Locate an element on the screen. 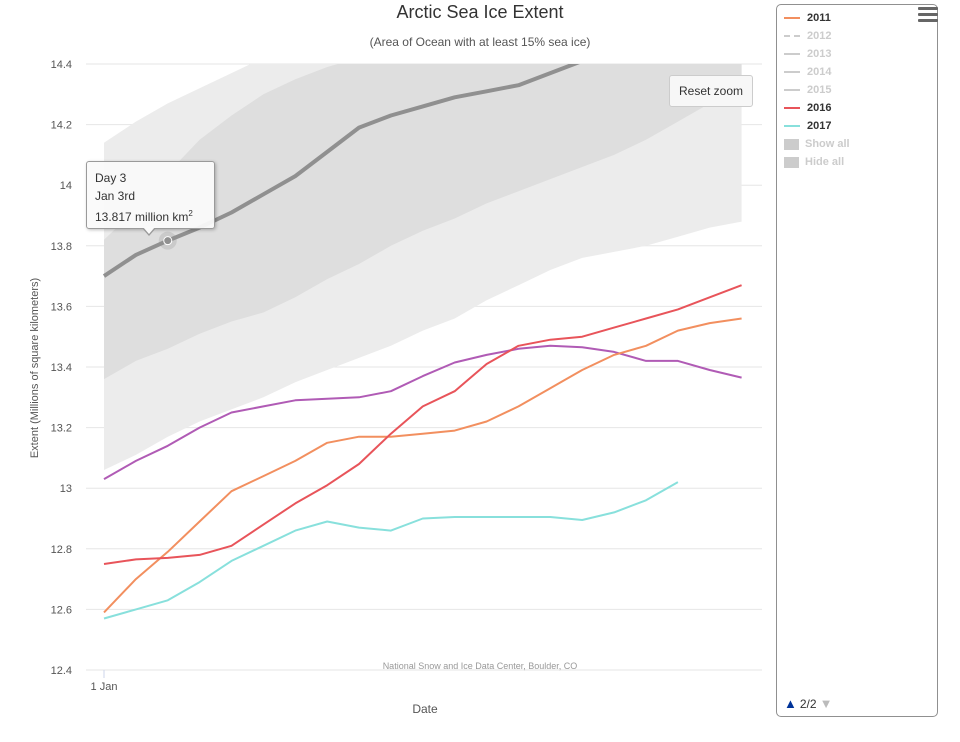 This screenshot has width=960, height=742. y-tick-label: 14.4 is located at coordinates (61, 65).